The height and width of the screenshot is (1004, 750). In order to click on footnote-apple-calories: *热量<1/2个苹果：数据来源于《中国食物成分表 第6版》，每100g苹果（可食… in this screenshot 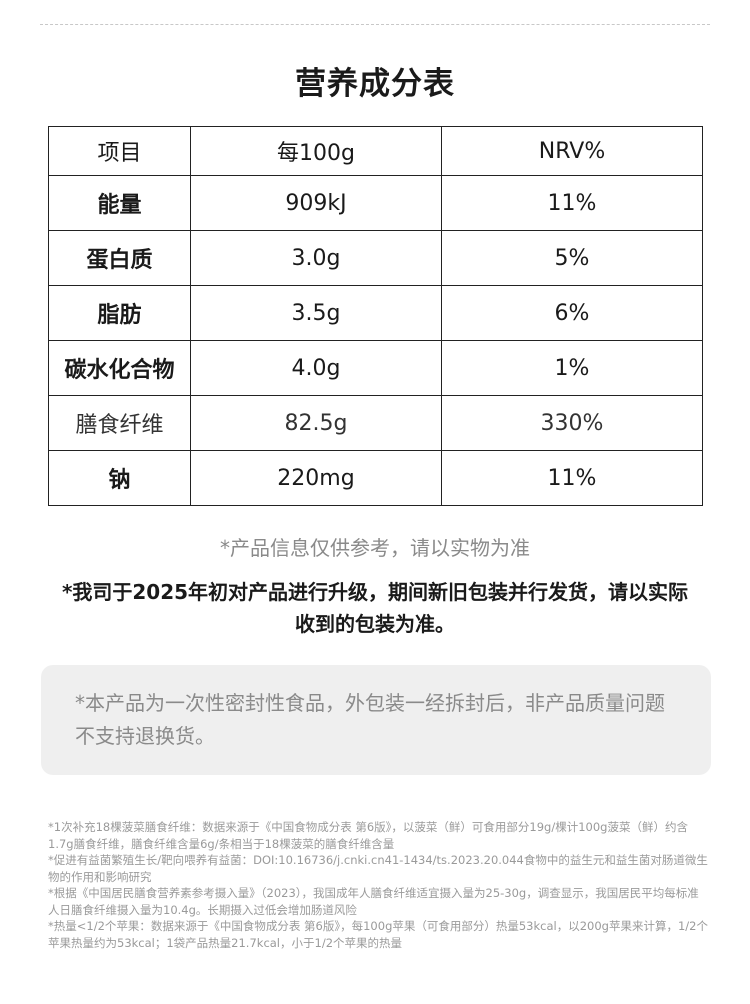, I will do `click(378, 934)`.